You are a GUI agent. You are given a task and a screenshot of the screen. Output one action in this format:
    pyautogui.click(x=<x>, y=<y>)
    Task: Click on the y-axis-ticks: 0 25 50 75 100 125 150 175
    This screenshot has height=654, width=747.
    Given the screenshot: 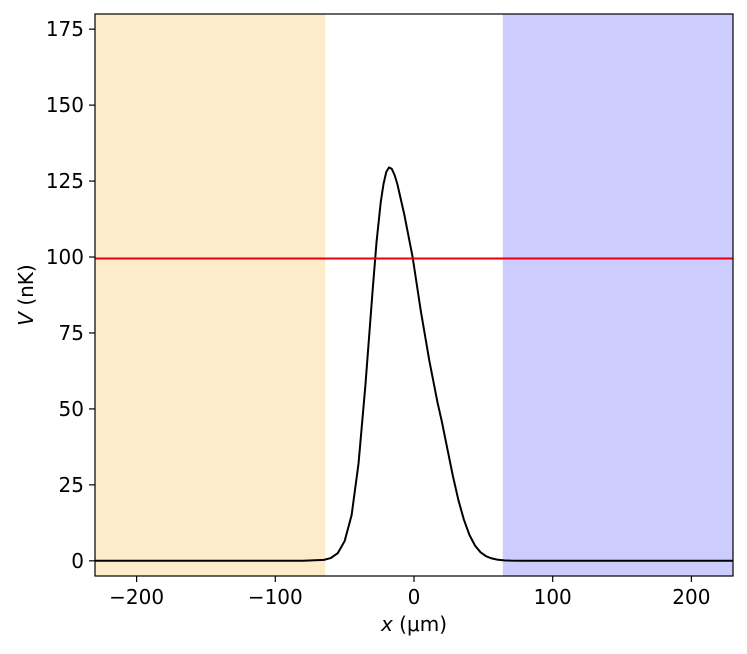 What is the action you would take?
    pyautogui.click(x=70, y=295)
    